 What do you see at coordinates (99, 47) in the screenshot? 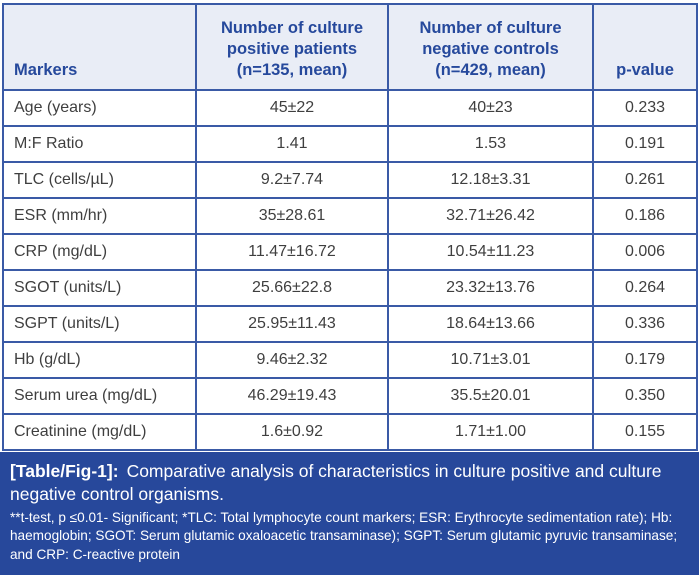
I see `header-markers: Markers` at bounding box center [99, 47].